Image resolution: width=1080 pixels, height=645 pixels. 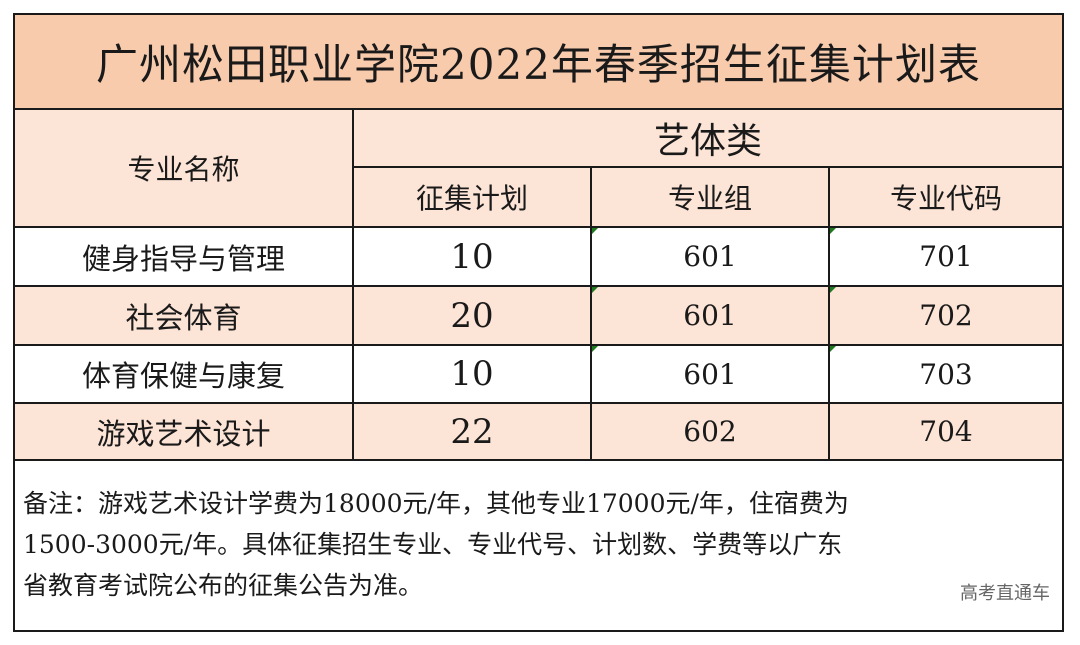 I want to click on row-2-group: 601, so click(x=711, y=316).